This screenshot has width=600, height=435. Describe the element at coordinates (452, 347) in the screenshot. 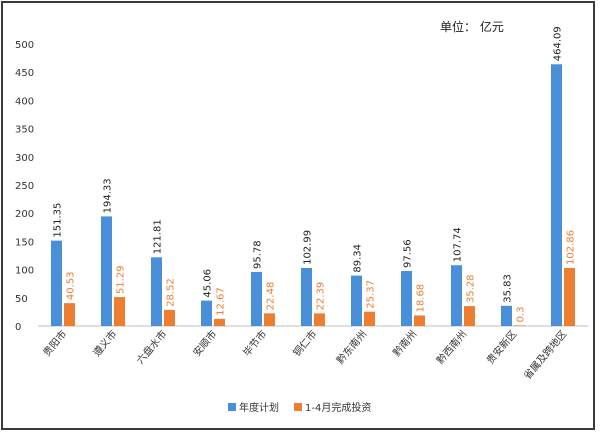

I see `x-tick-label: 黔西南州` at that location.